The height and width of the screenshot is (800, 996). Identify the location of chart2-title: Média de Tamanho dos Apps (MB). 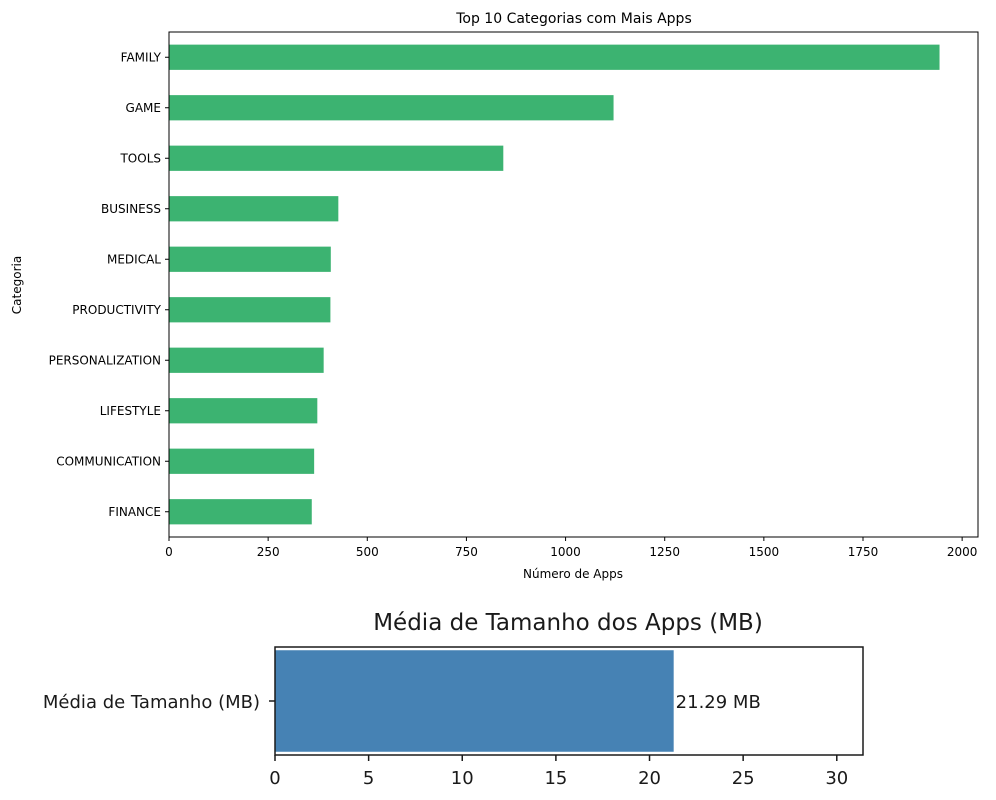
(568, 623).